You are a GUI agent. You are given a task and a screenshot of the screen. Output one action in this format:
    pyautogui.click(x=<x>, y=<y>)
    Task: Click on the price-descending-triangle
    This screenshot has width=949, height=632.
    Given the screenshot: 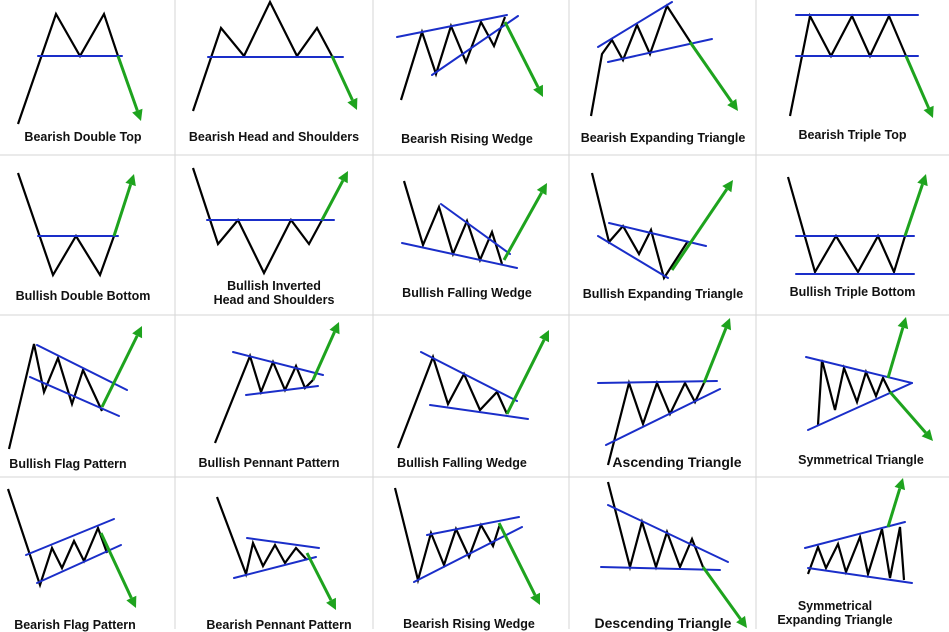 What is the action you would take?
    pyautogui.click(x=655, y=526)
    